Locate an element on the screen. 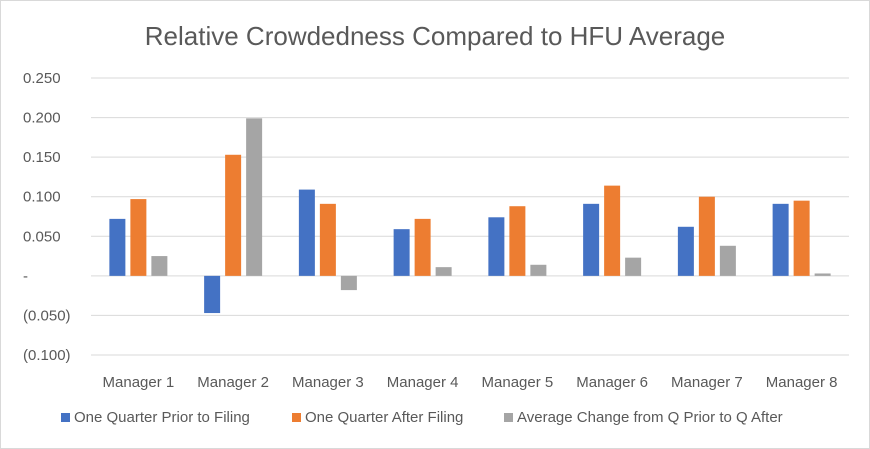 This screenshot has width=870, height=449. y-tick-label: 0.100 is located at coordinates (42, 197).